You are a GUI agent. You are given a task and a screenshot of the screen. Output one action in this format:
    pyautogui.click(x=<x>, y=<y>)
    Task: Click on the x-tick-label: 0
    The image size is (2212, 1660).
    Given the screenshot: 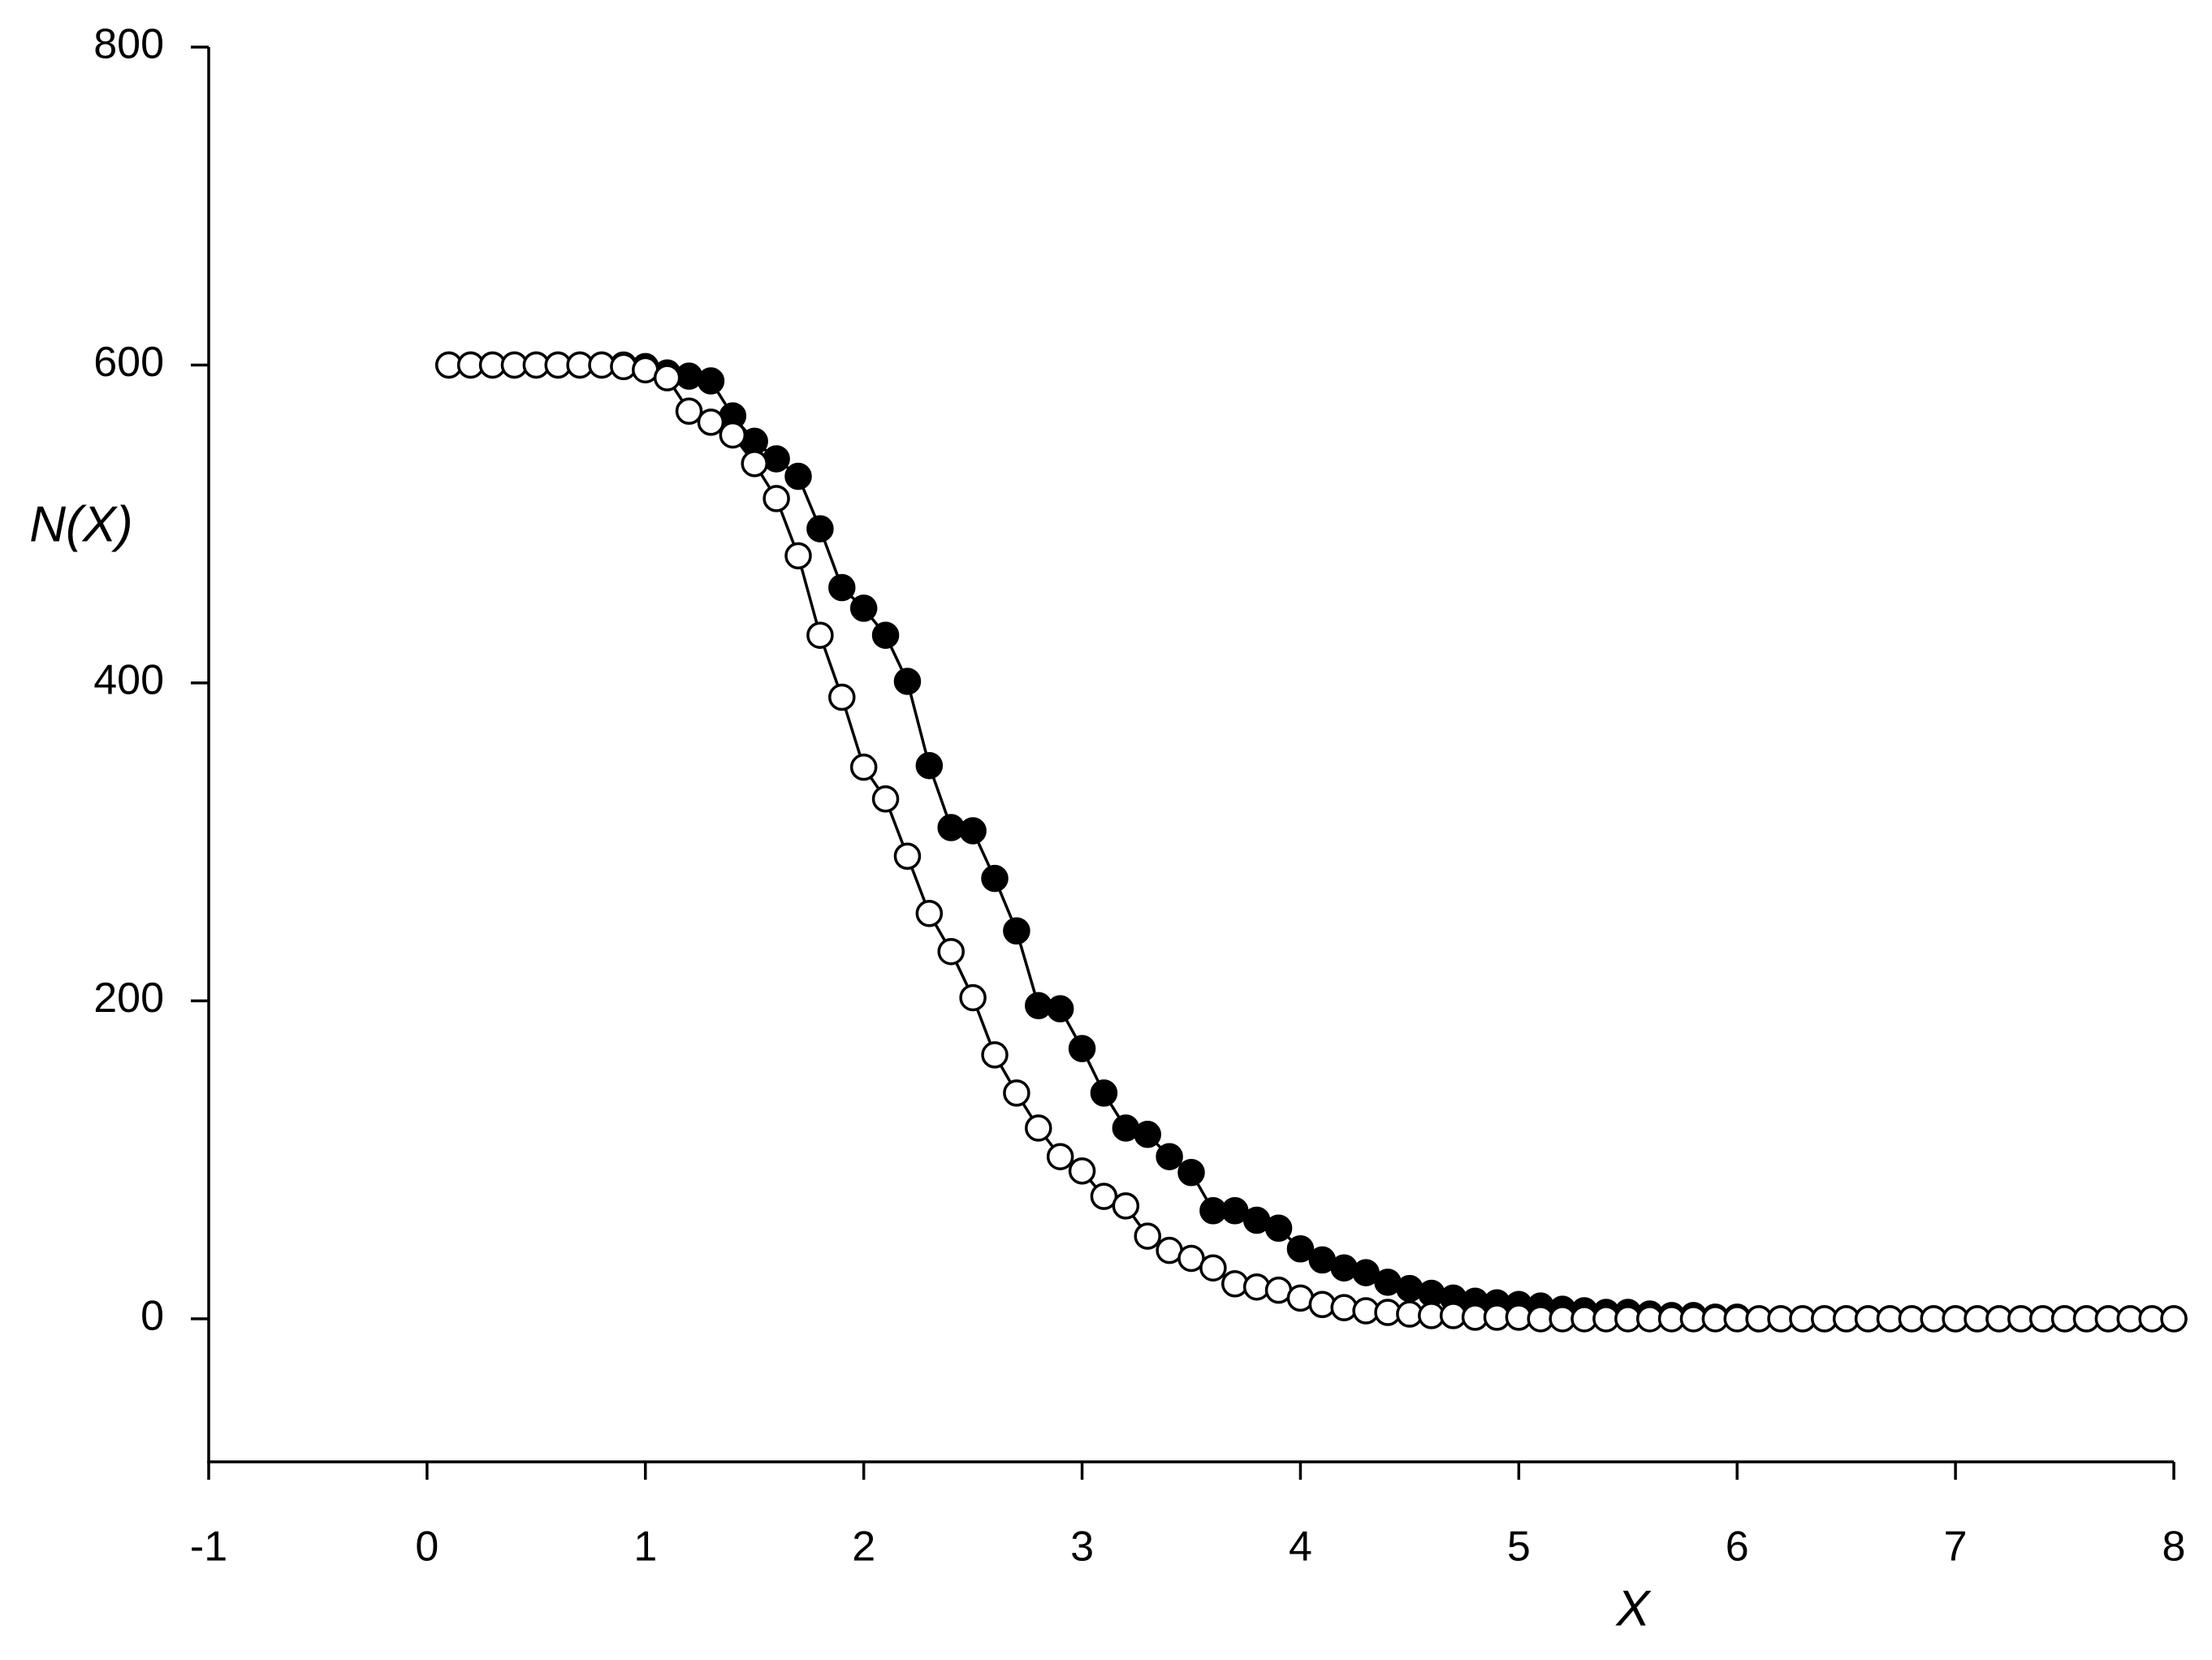 What is the action you would take?
    pyautogui.click(x=427, y=1547)
    